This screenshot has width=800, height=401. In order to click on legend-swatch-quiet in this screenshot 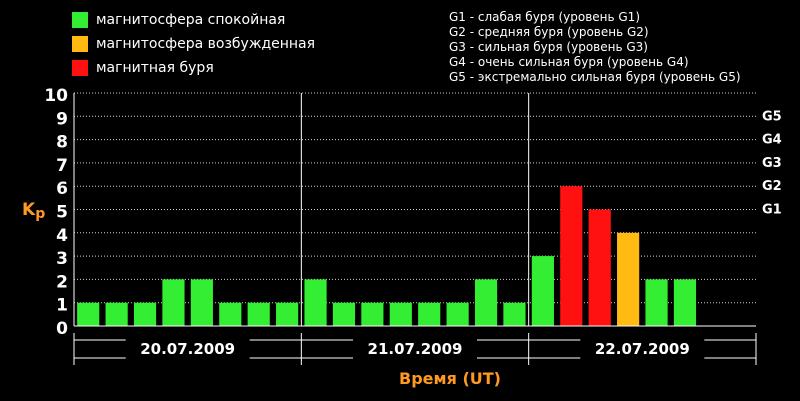, I will do `click(80, 20)`.